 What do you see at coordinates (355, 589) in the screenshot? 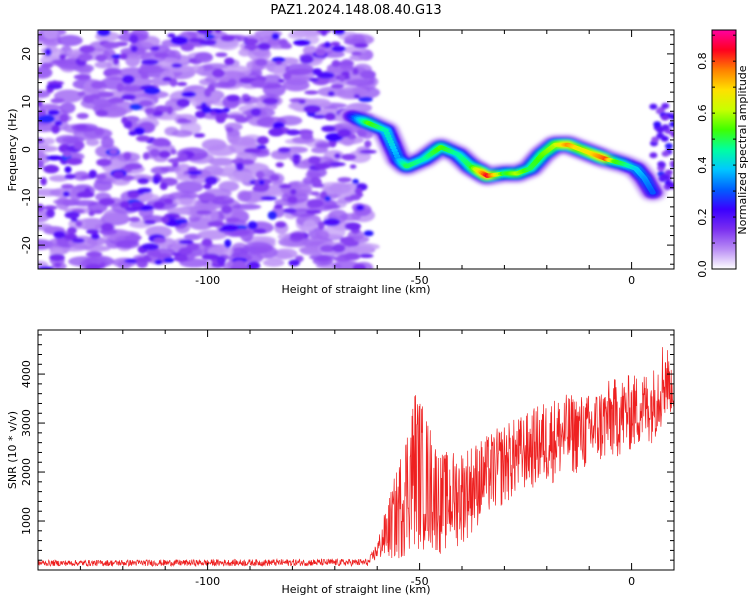
I see `snr-xlabel: Height of straight line (km)` at bounding box center [355, 589].